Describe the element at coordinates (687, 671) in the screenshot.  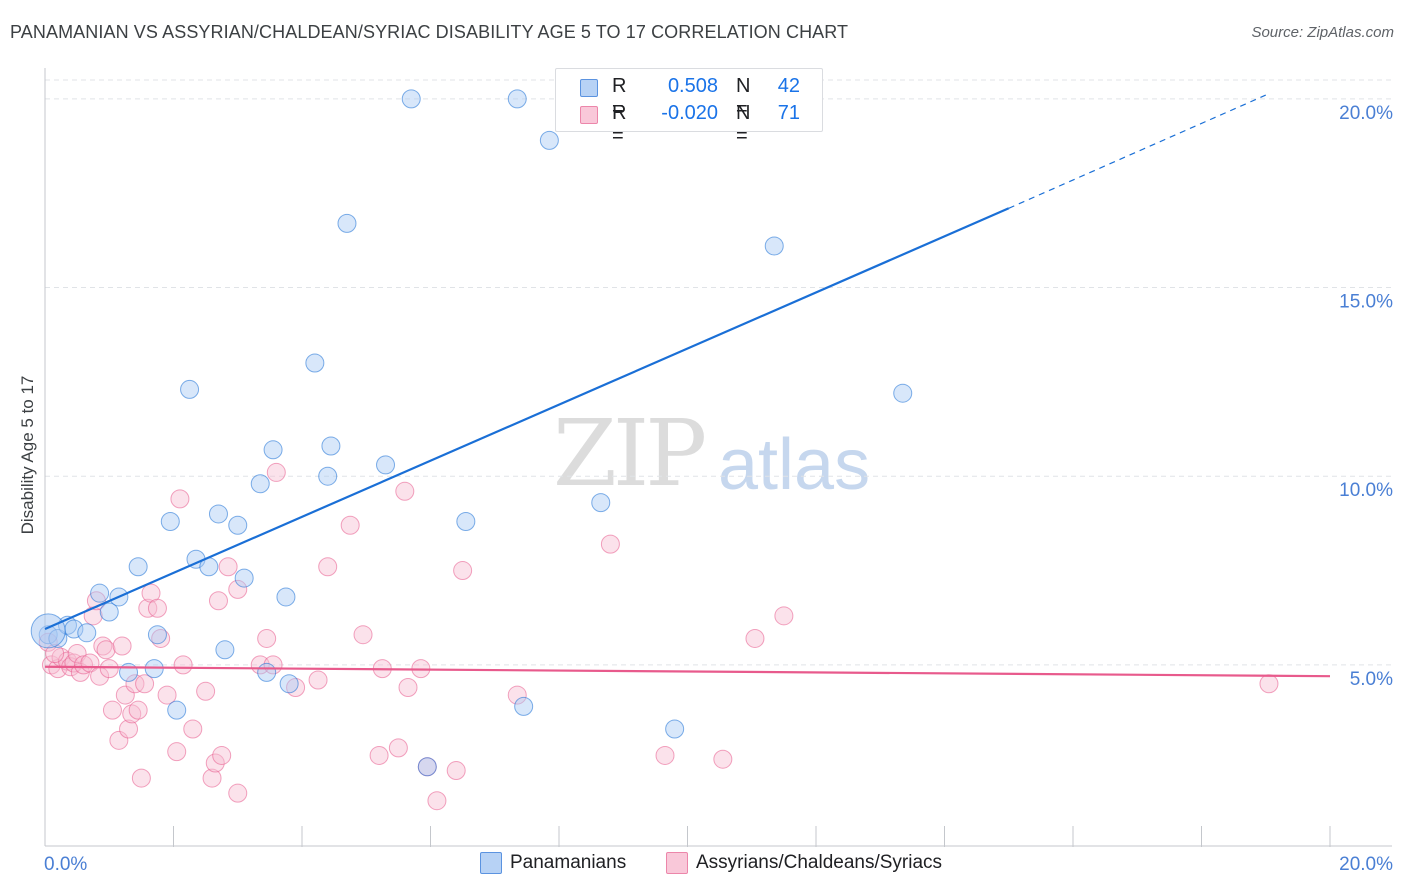
I see `trend-line-assyrians` at that location.